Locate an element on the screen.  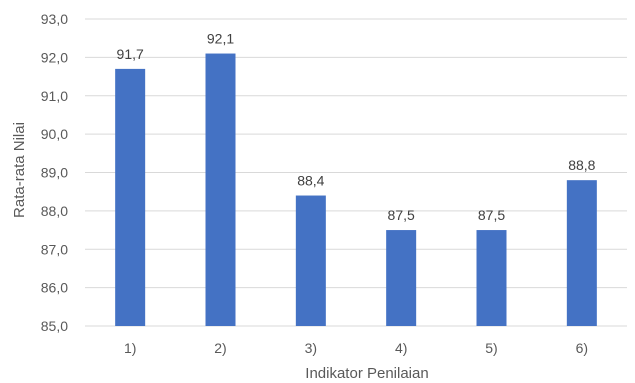
y-tick-label: 93,0 is located at coordinates (54, 19).